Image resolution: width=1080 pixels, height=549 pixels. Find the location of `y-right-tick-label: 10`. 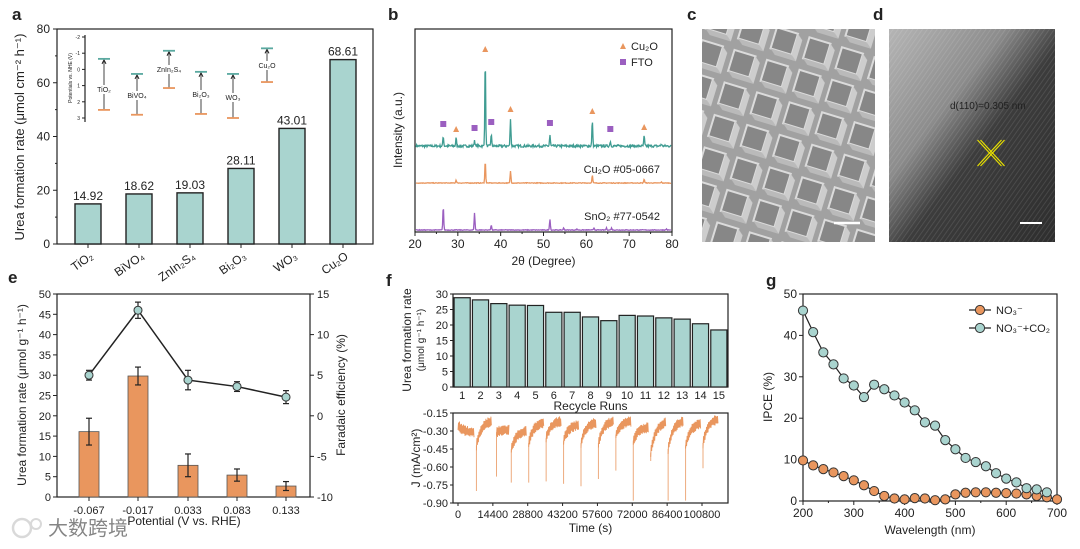

y-right-tick-label: 10 is located at coordinates (323, 336).